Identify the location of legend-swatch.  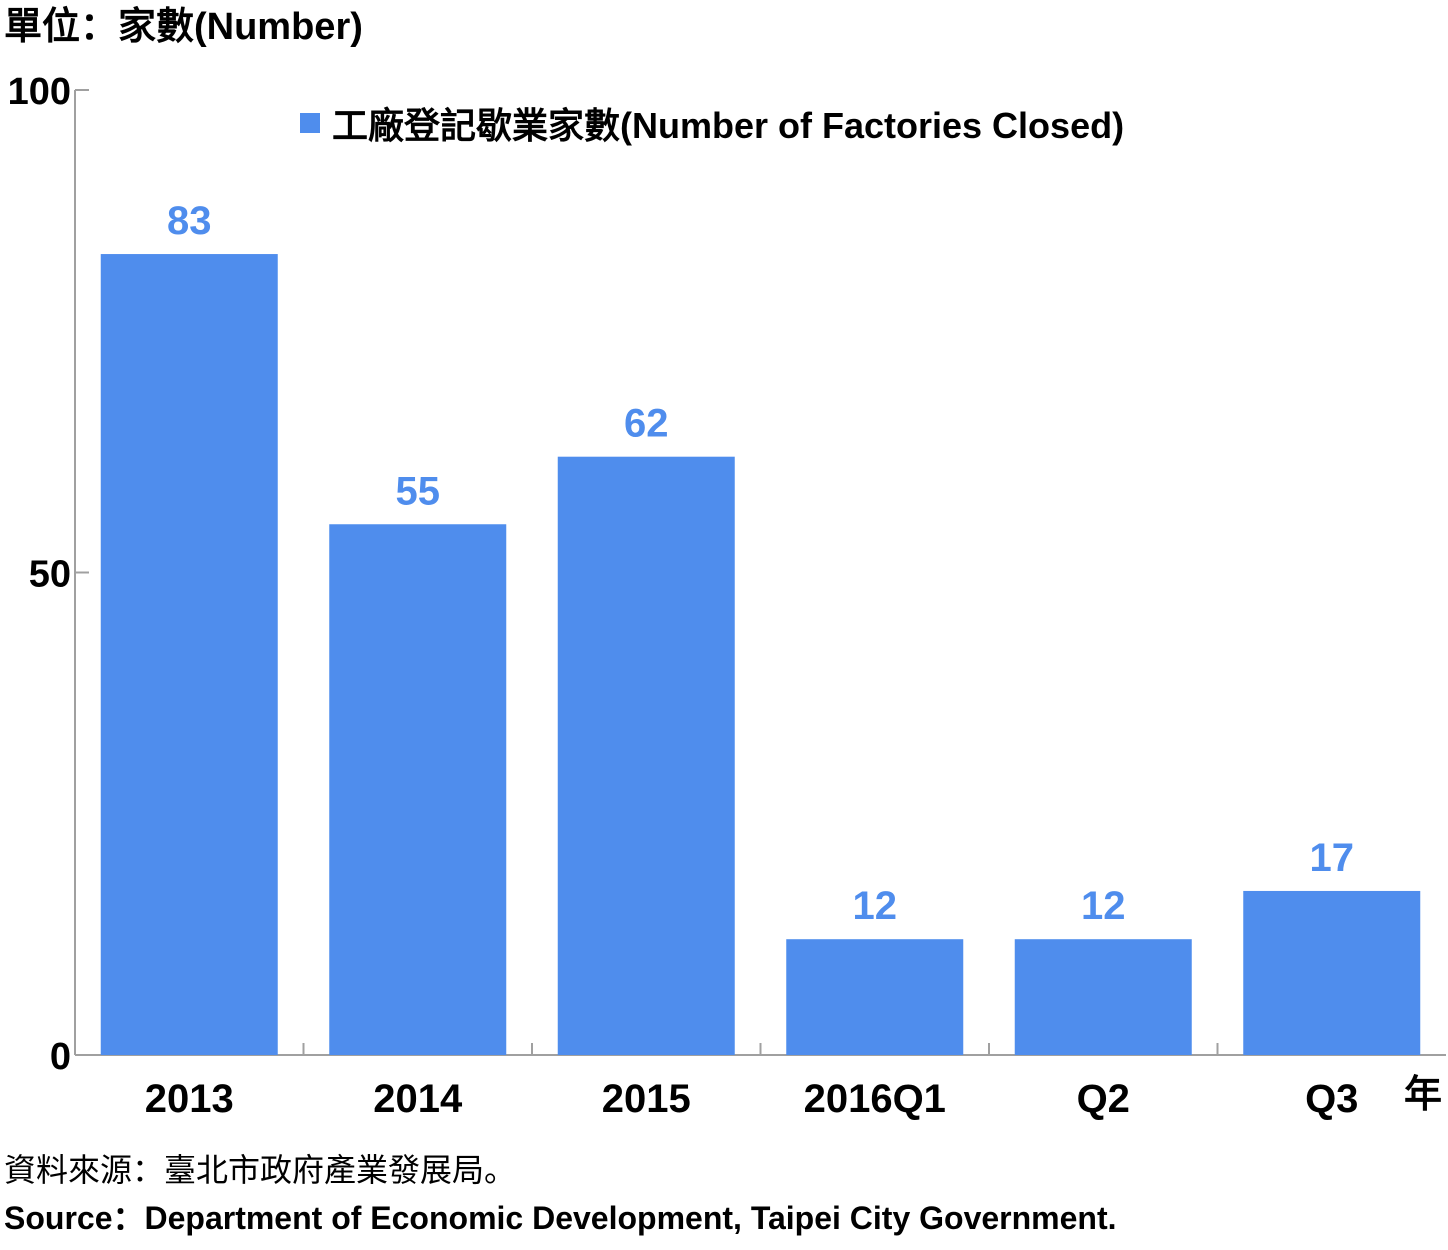
(310, 123).